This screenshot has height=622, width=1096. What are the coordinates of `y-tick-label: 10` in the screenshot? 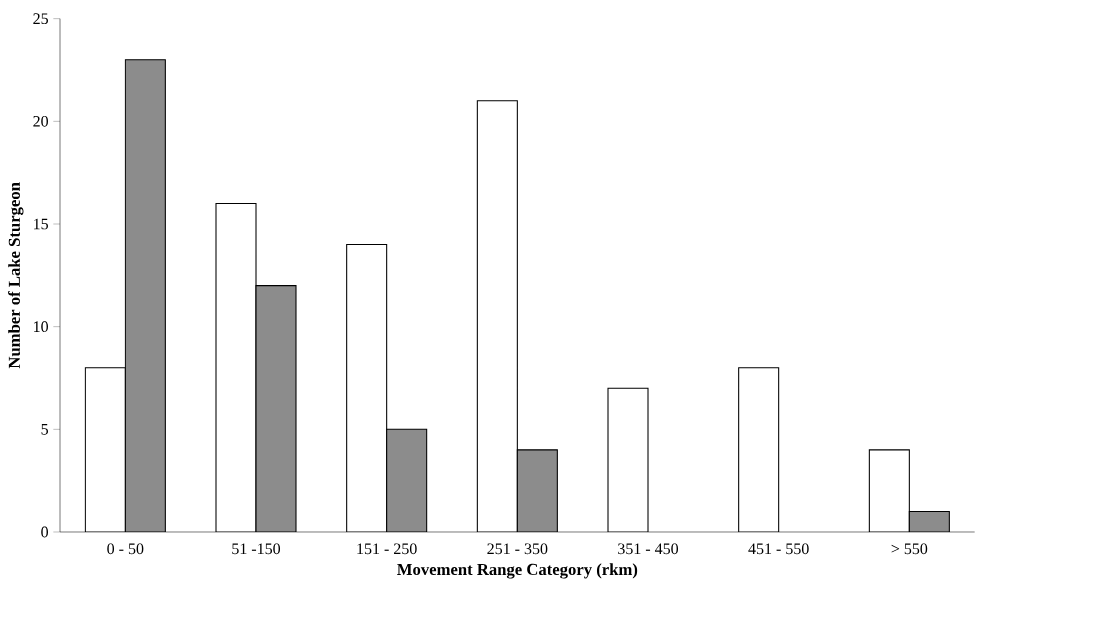 It's located at (41, 327).